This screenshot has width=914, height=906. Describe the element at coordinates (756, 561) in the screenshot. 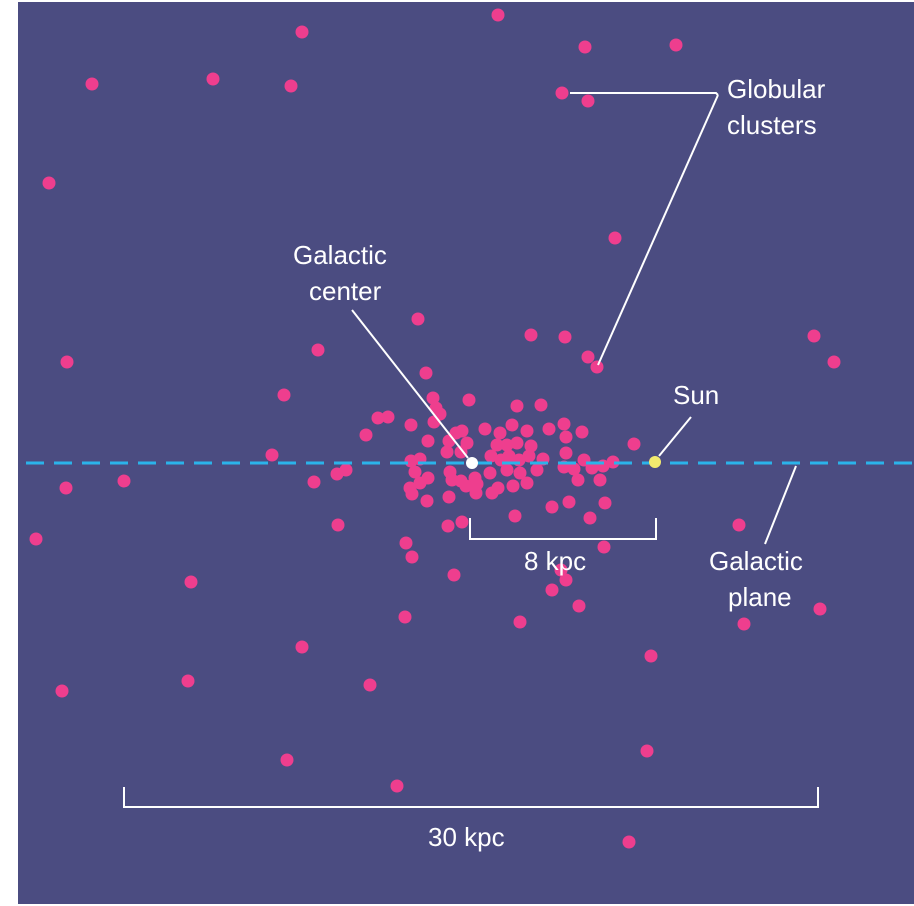

I see `galactic-plane-label-line1: Galactic` at that location.